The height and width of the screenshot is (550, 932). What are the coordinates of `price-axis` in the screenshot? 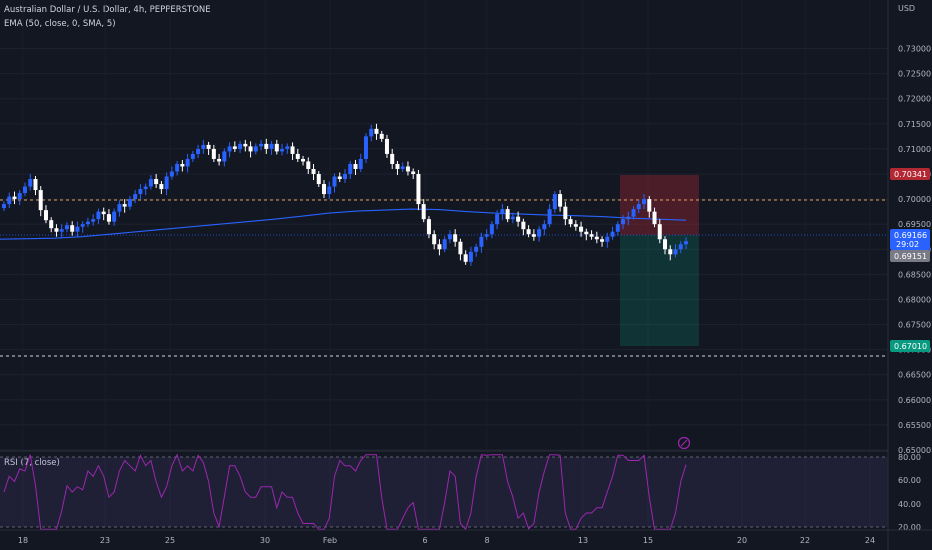 It's located at (910, 275).